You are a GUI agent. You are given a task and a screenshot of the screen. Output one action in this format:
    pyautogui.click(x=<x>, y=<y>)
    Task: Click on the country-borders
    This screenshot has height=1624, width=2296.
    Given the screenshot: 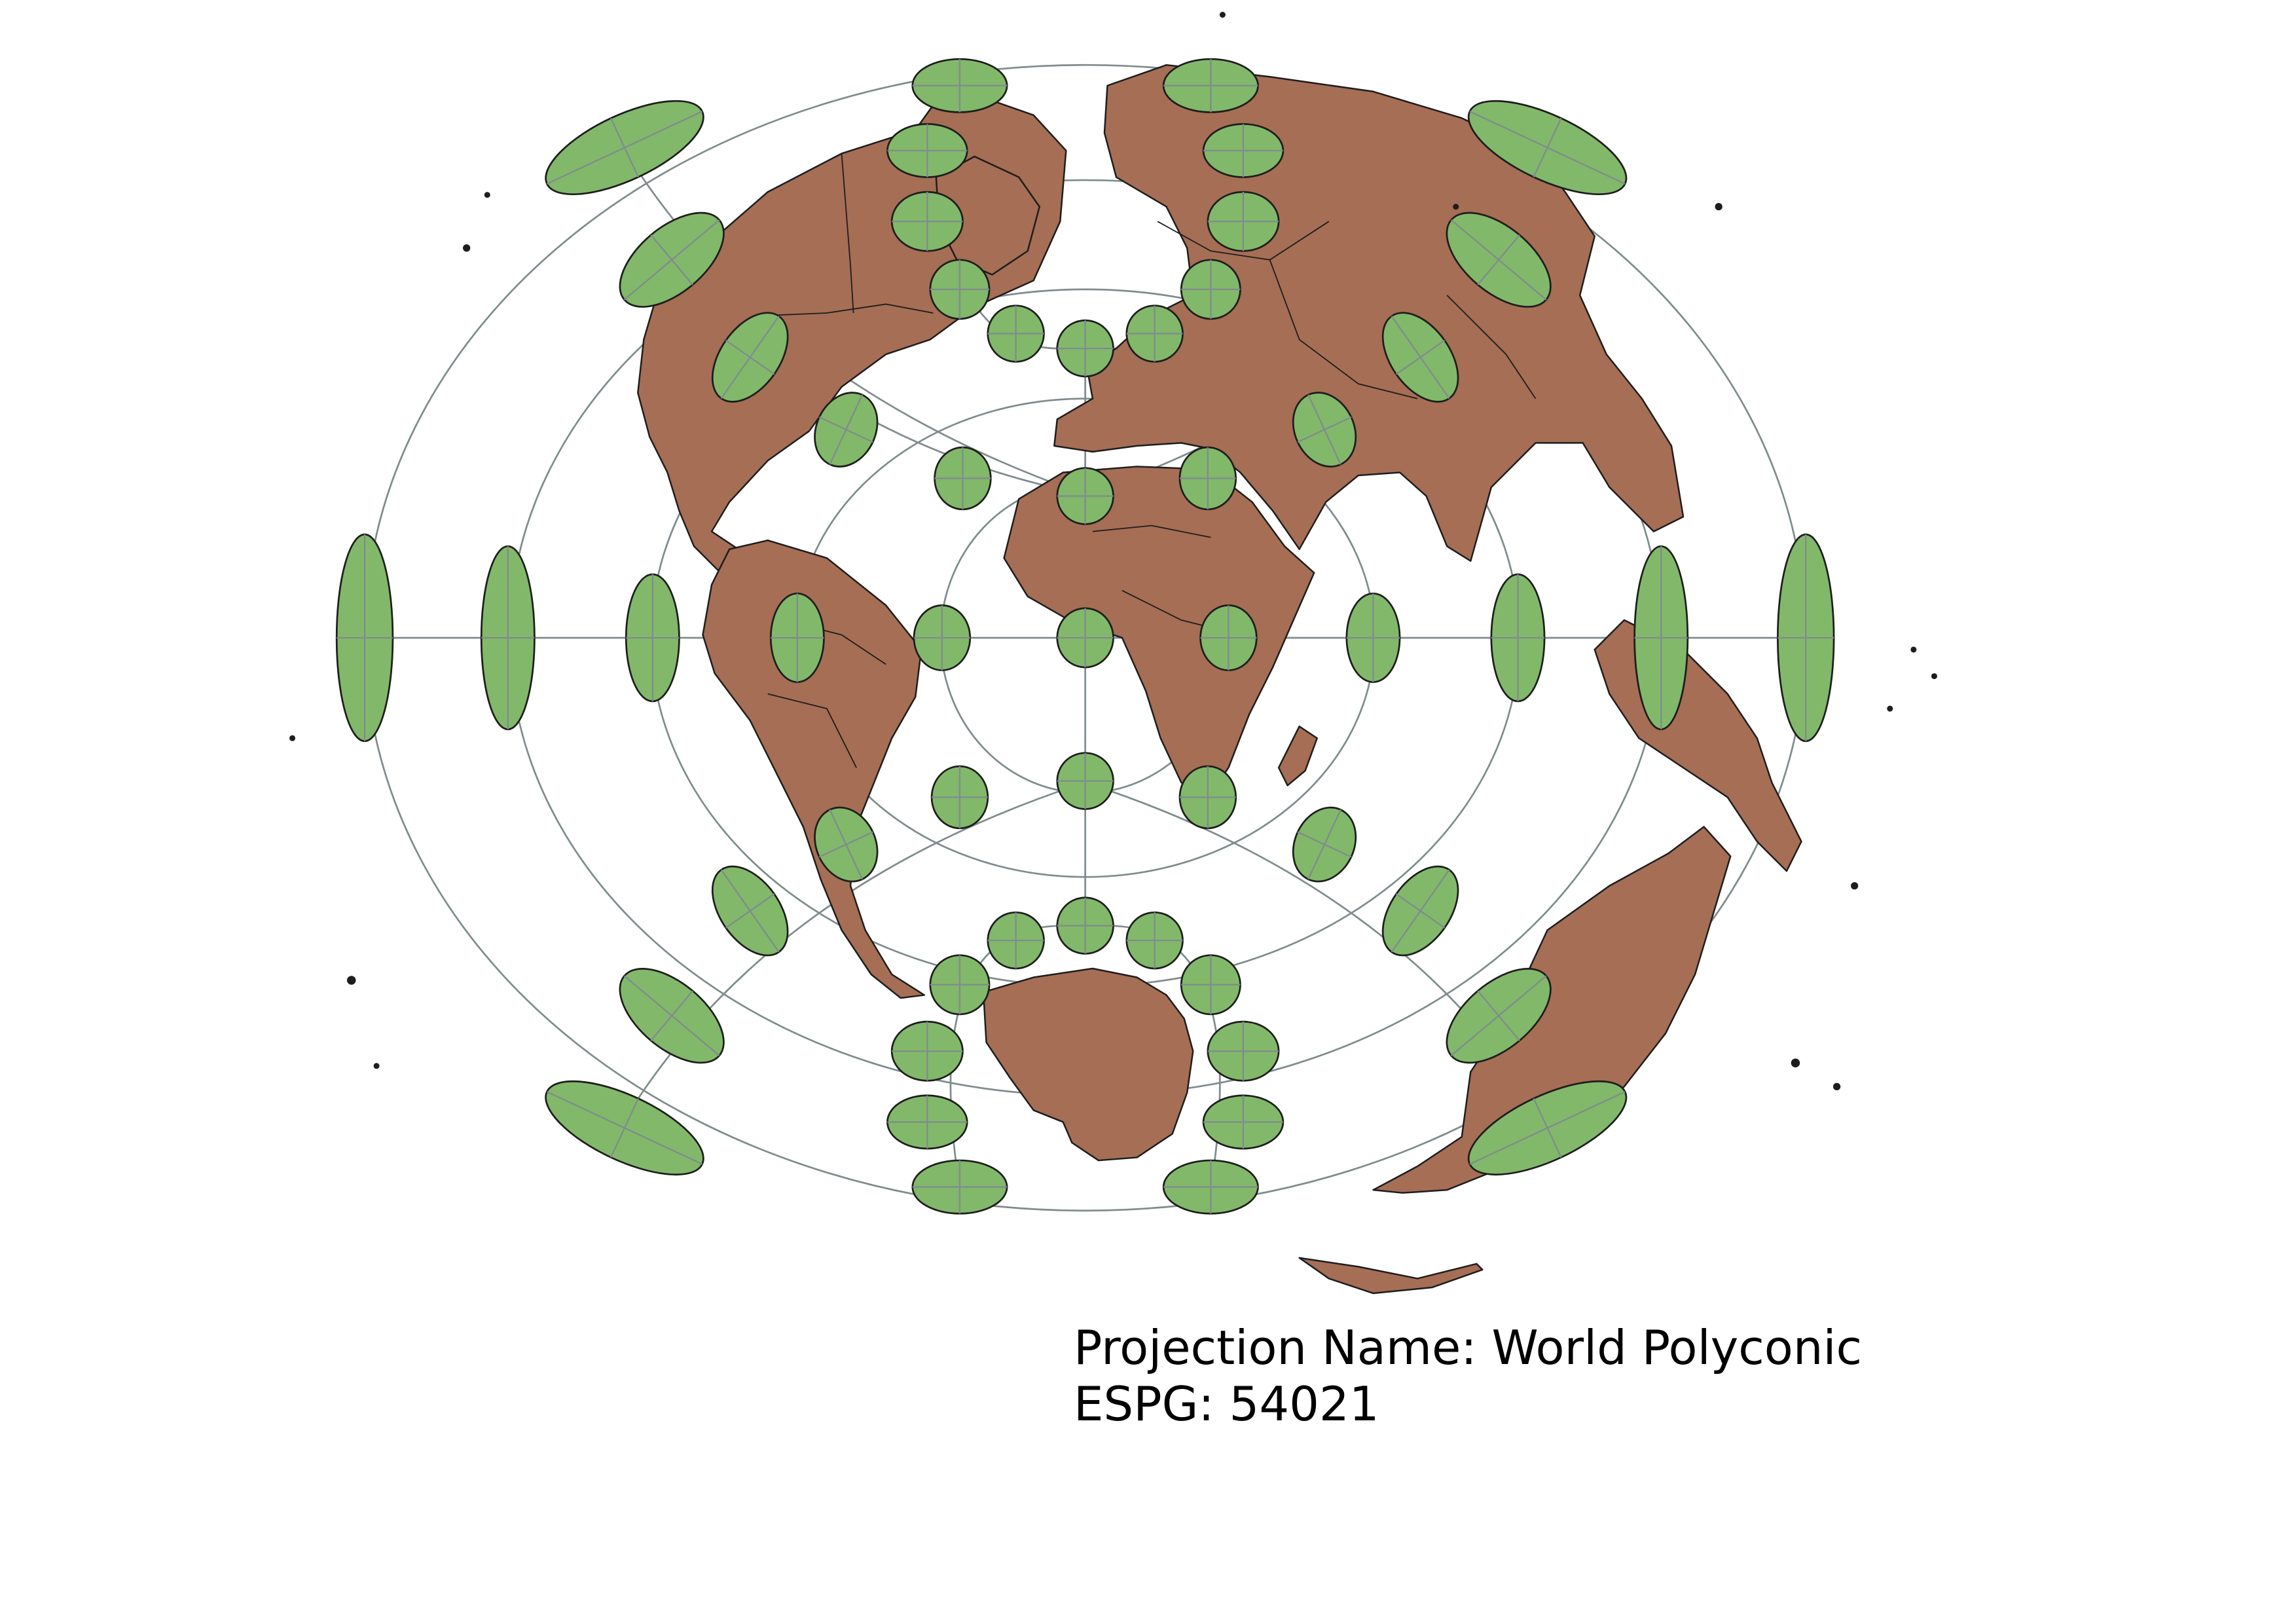 What is the action you would take?
    pyautogui.click(x=1146, y=460)
    